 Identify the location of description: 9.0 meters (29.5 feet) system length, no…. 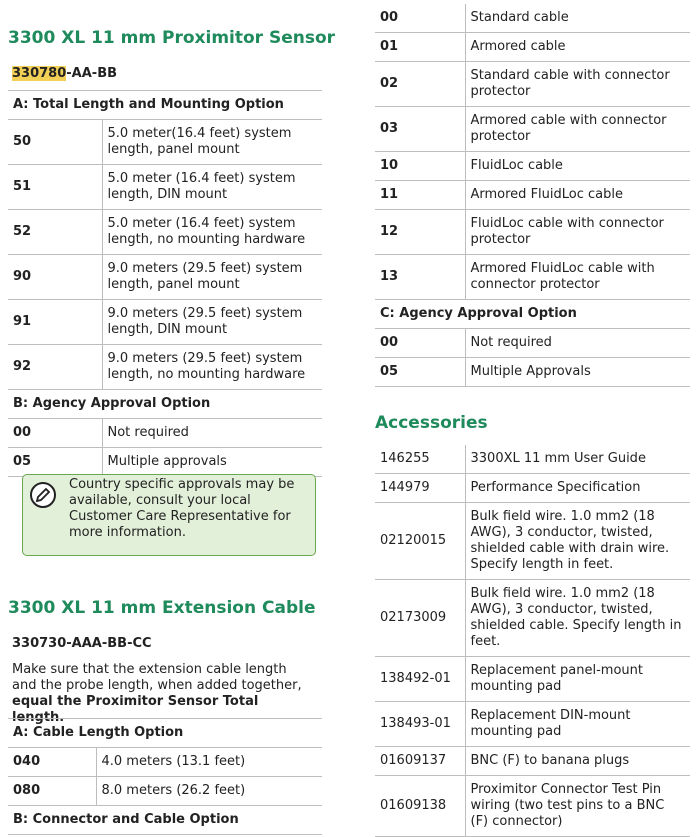
(212, 367).